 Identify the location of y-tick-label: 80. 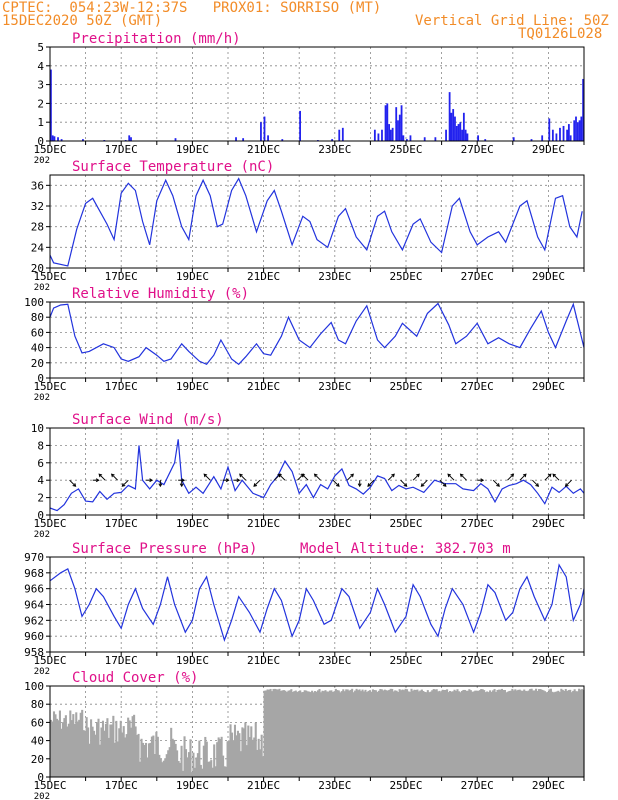
(37, 704).